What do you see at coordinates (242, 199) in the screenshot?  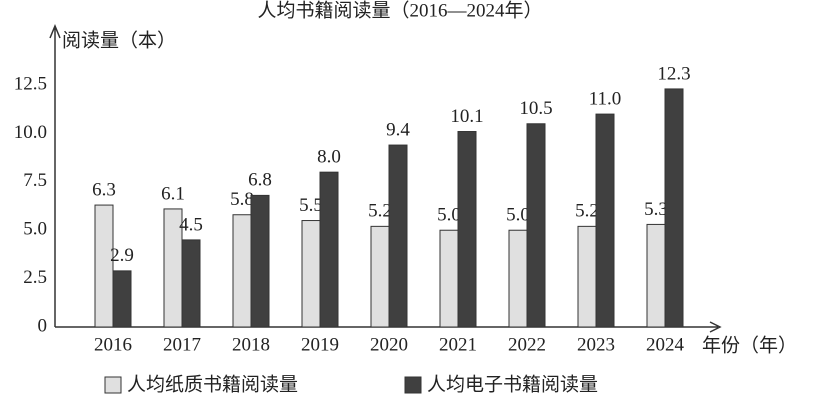 I see `value-label: 5.8` at bounding box center [242, 199].